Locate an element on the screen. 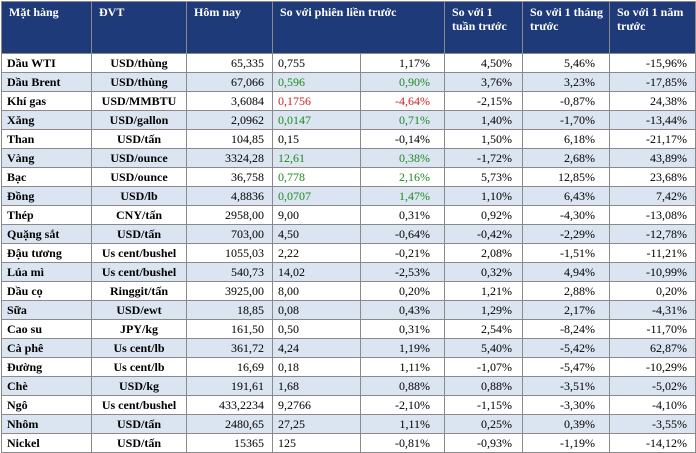  cell-change: 0,15 is located at coordinates (316, 139).